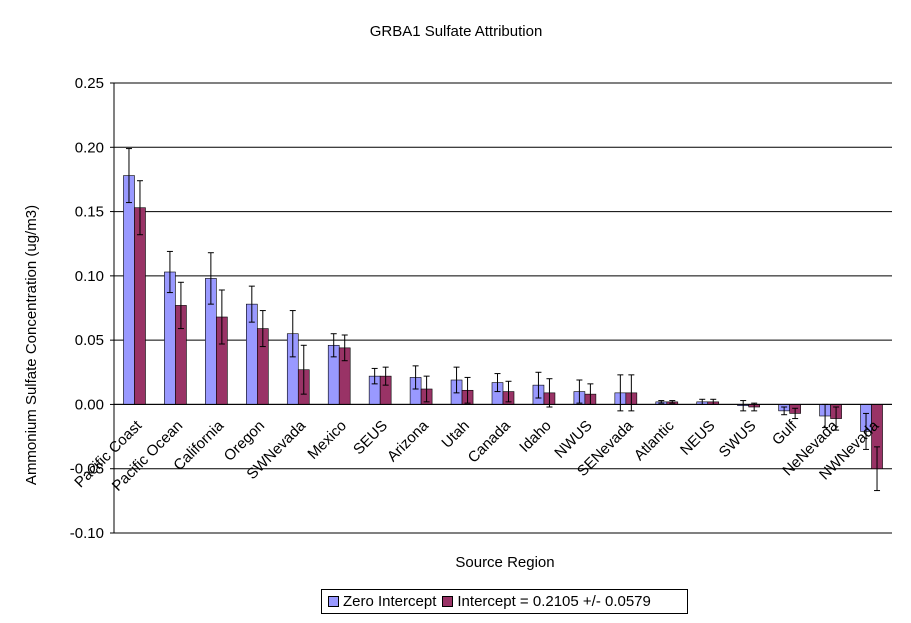 This screenshot has height=623, width=911. What do you see at coordinates (140, 306) in the screenshot?
I see `bar-intercept` at bounding box center [140, 306].